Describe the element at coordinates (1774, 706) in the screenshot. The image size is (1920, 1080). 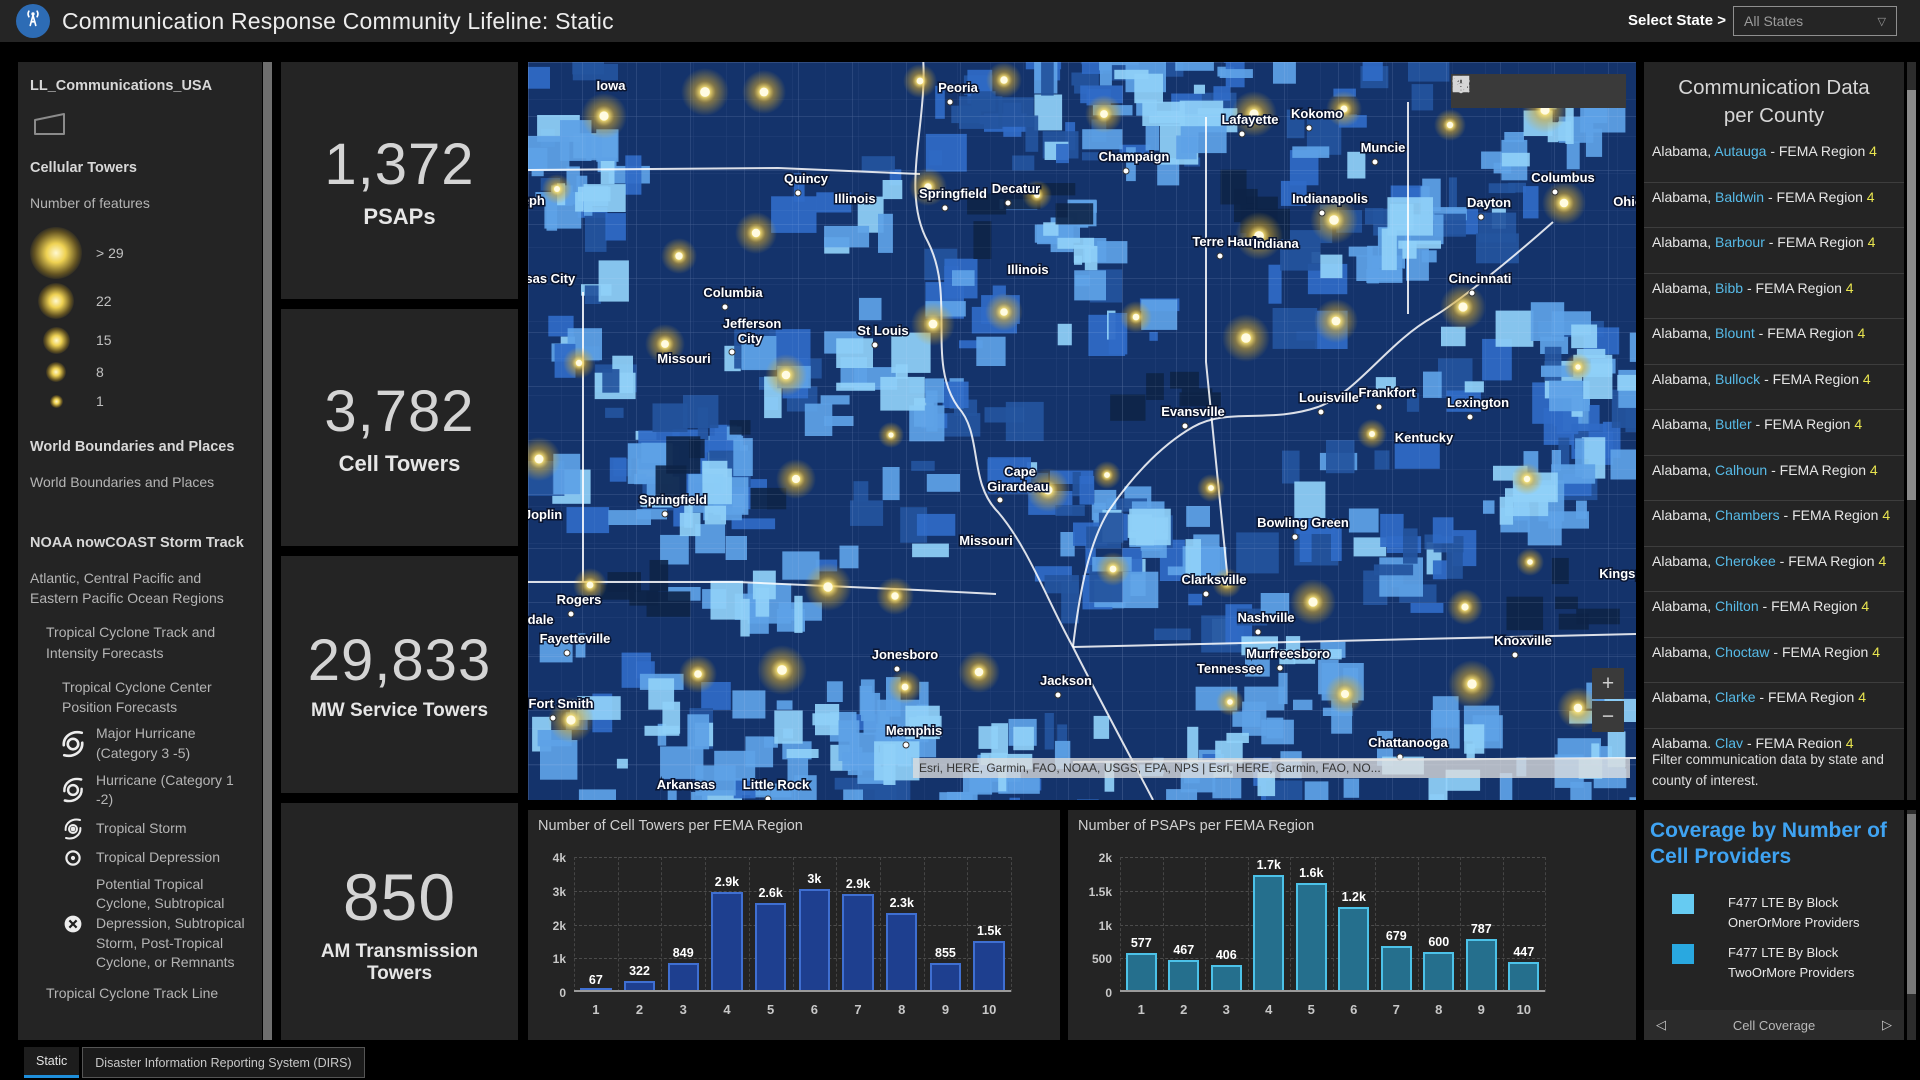
I see `county-row: Alabama, Clarke - FEMA Region 4` at that location.